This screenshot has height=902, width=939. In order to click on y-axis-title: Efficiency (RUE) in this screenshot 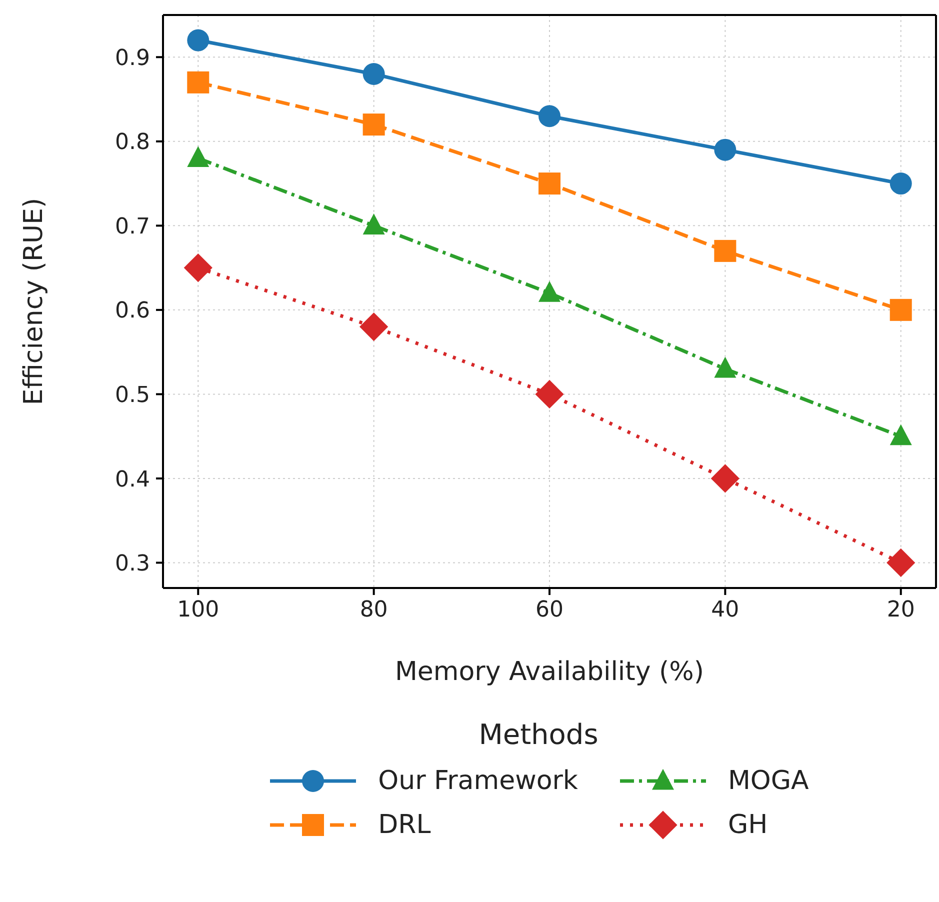, I will do `click(34, 302)`.